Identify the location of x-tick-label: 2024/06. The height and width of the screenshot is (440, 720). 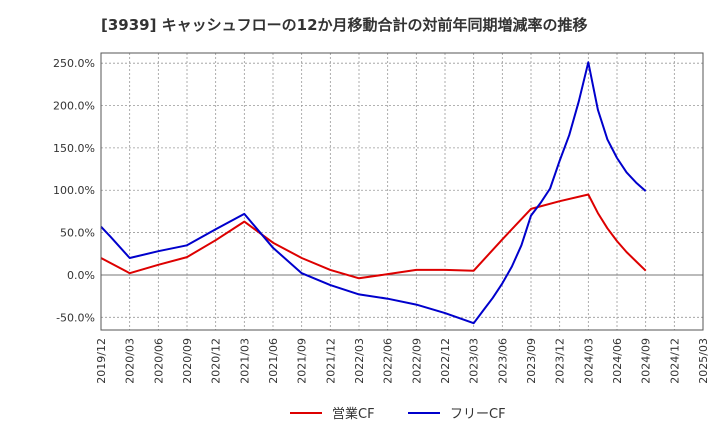
(617, 361).